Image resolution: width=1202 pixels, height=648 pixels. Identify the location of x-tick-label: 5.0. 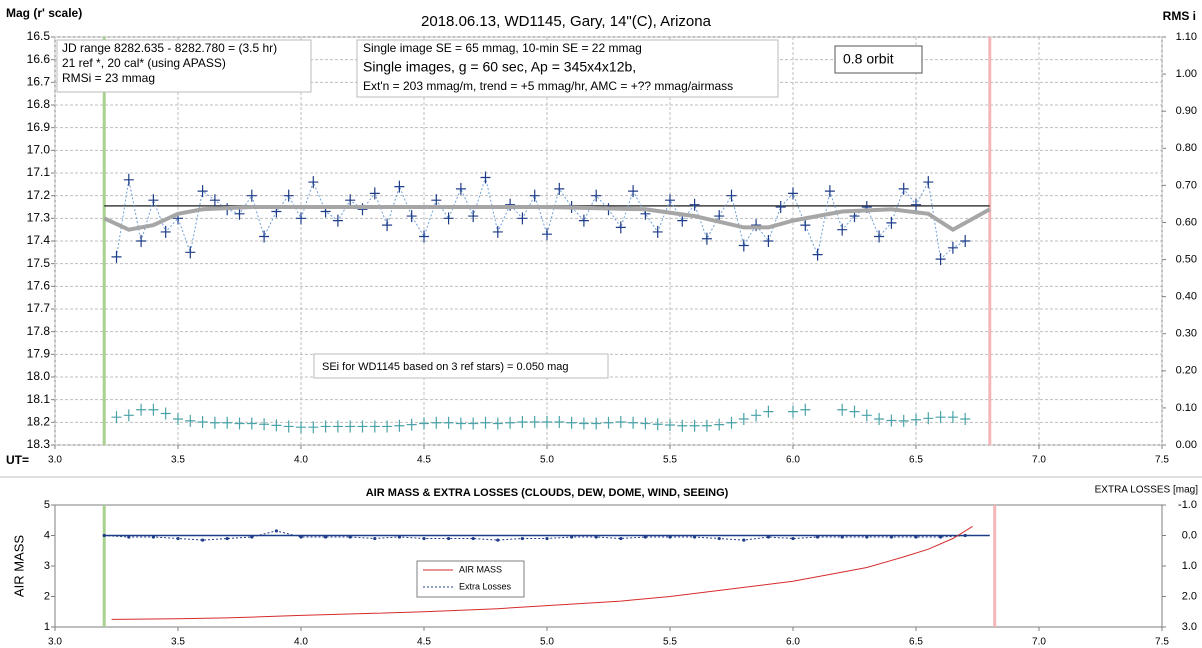
(547, 642).